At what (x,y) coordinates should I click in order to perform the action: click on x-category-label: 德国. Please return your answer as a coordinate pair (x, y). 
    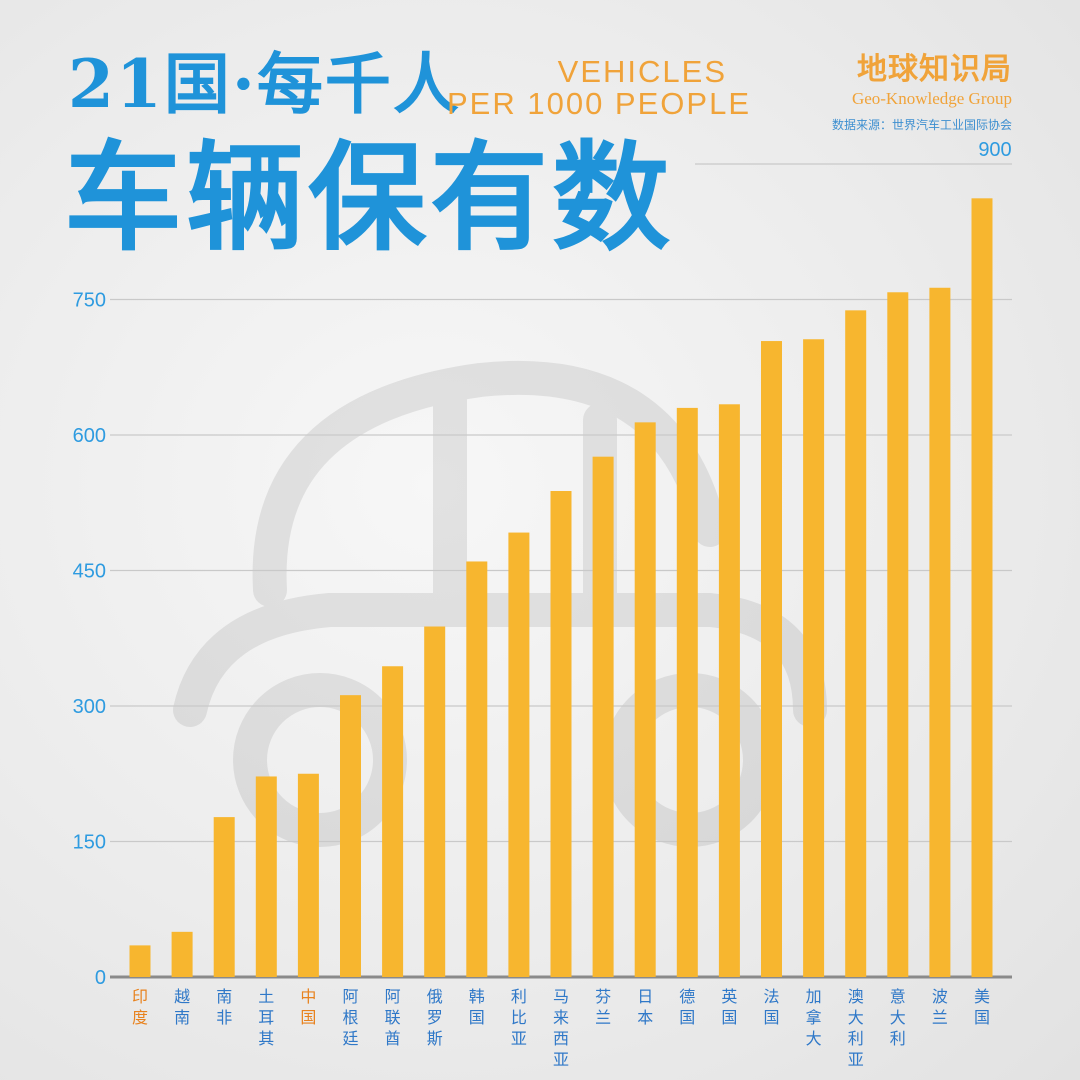
    Looking at the image, I should click on (687, 1007).